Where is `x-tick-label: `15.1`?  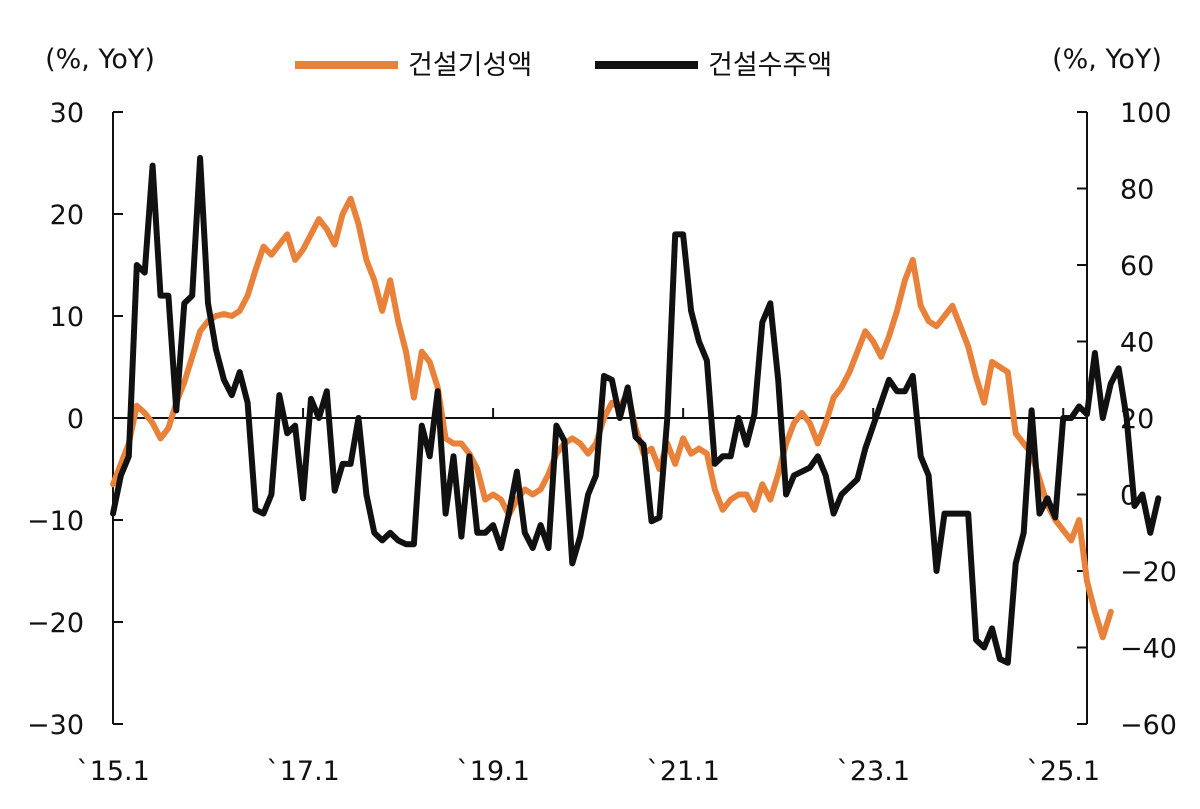
x-tick-label: `15.1 is located at coordinates (113, 771).